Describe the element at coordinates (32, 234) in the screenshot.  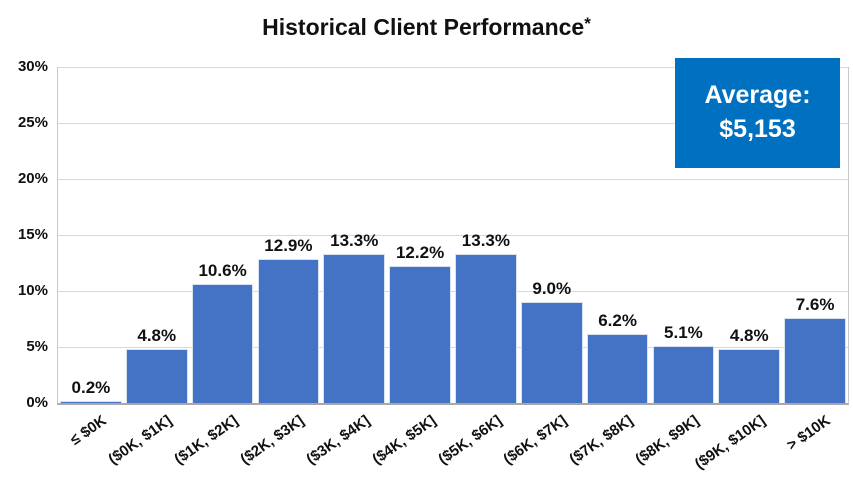
I see `y-axis-tick-label: 15%` at that location.